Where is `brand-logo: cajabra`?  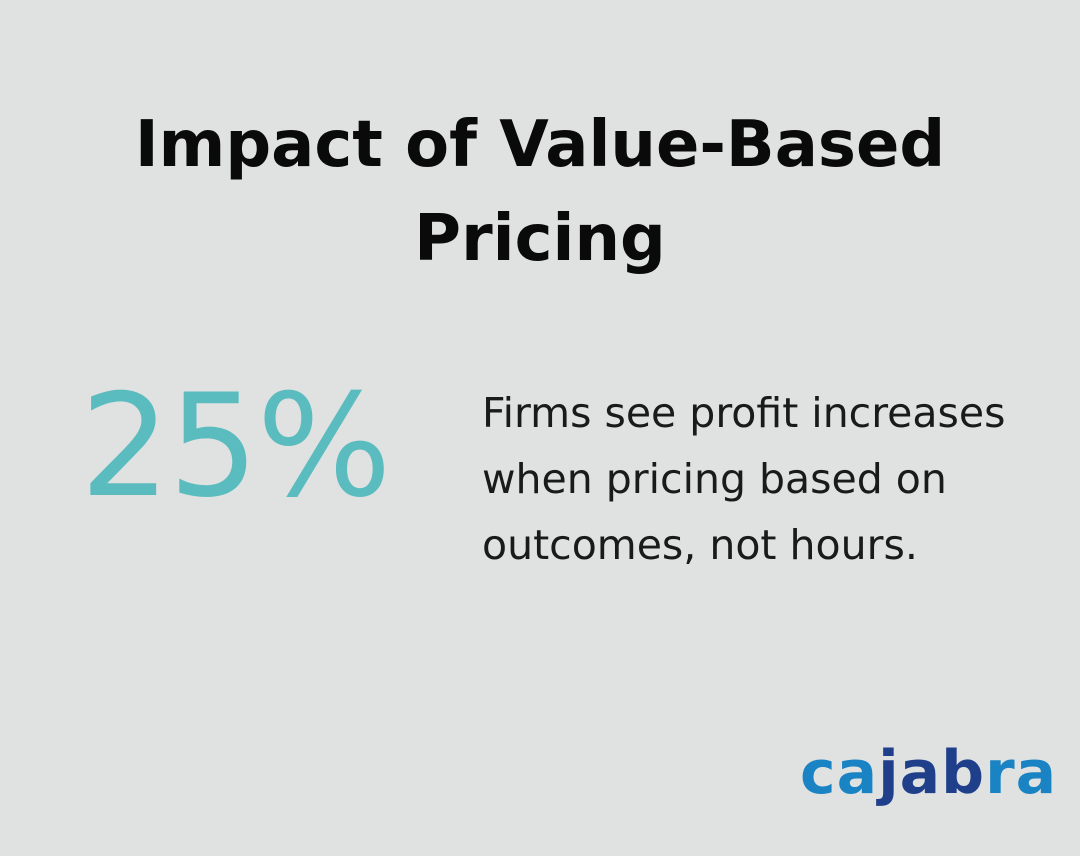
brand-logo: cajabra is located at coordinates (928, 773).